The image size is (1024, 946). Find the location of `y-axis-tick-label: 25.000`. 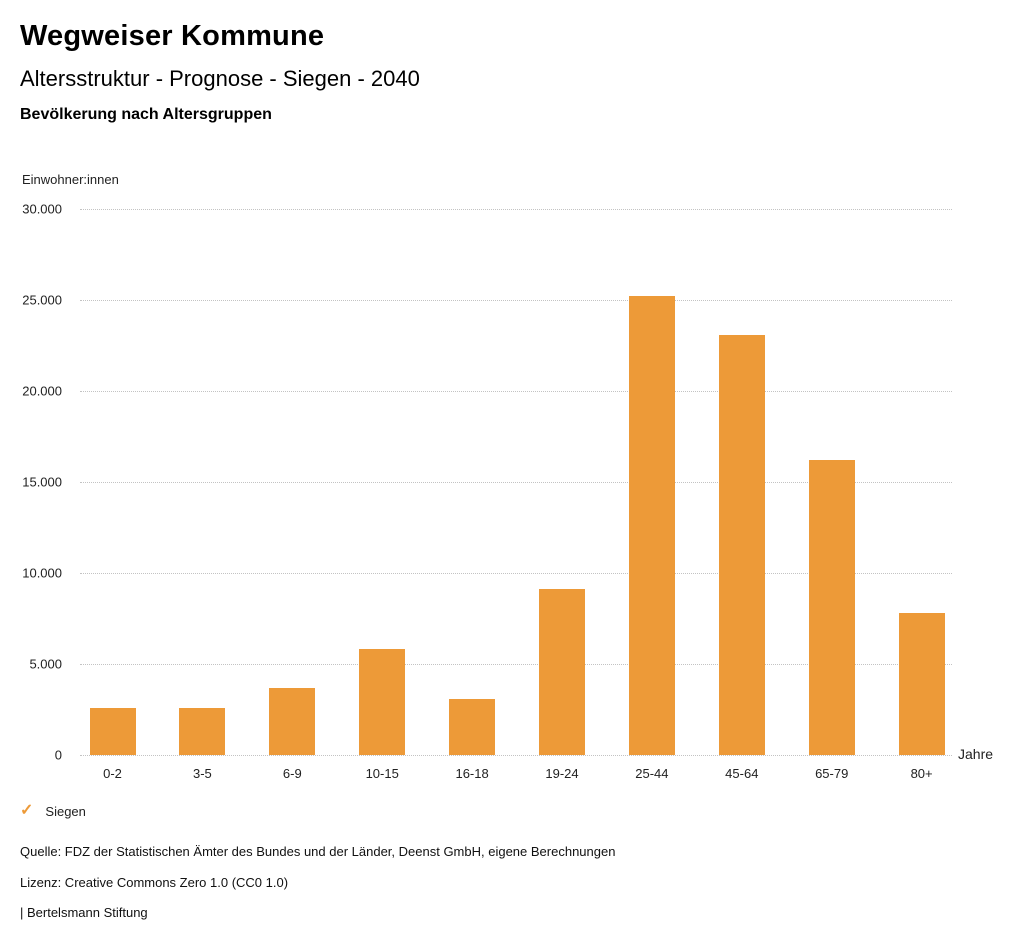

y-axis-tick-label: 25.000 is located at coordinates (42, 300).